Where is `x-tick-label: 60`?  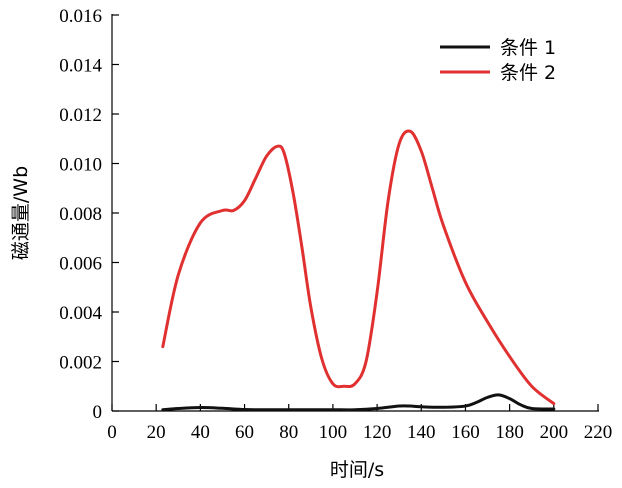
x-tick-label: 60 is located at coordinates (244, 432).